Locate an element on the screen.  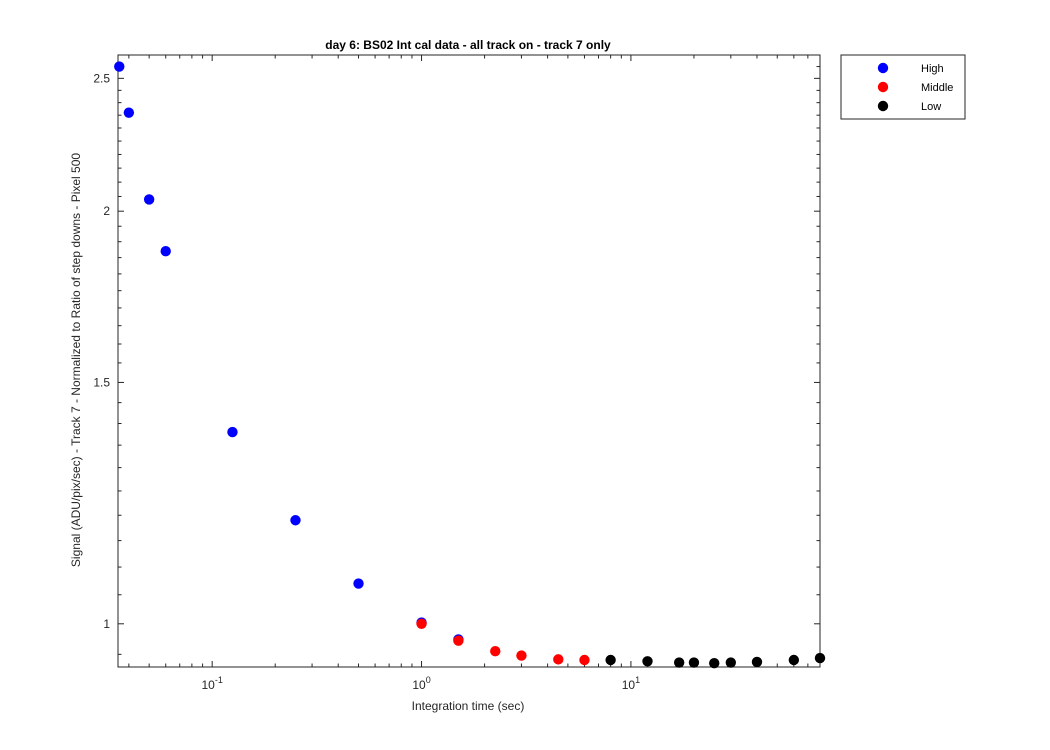
y-axis-tick-labels: 1 1.5 2 2.5 is located at coordinates (101, 350).